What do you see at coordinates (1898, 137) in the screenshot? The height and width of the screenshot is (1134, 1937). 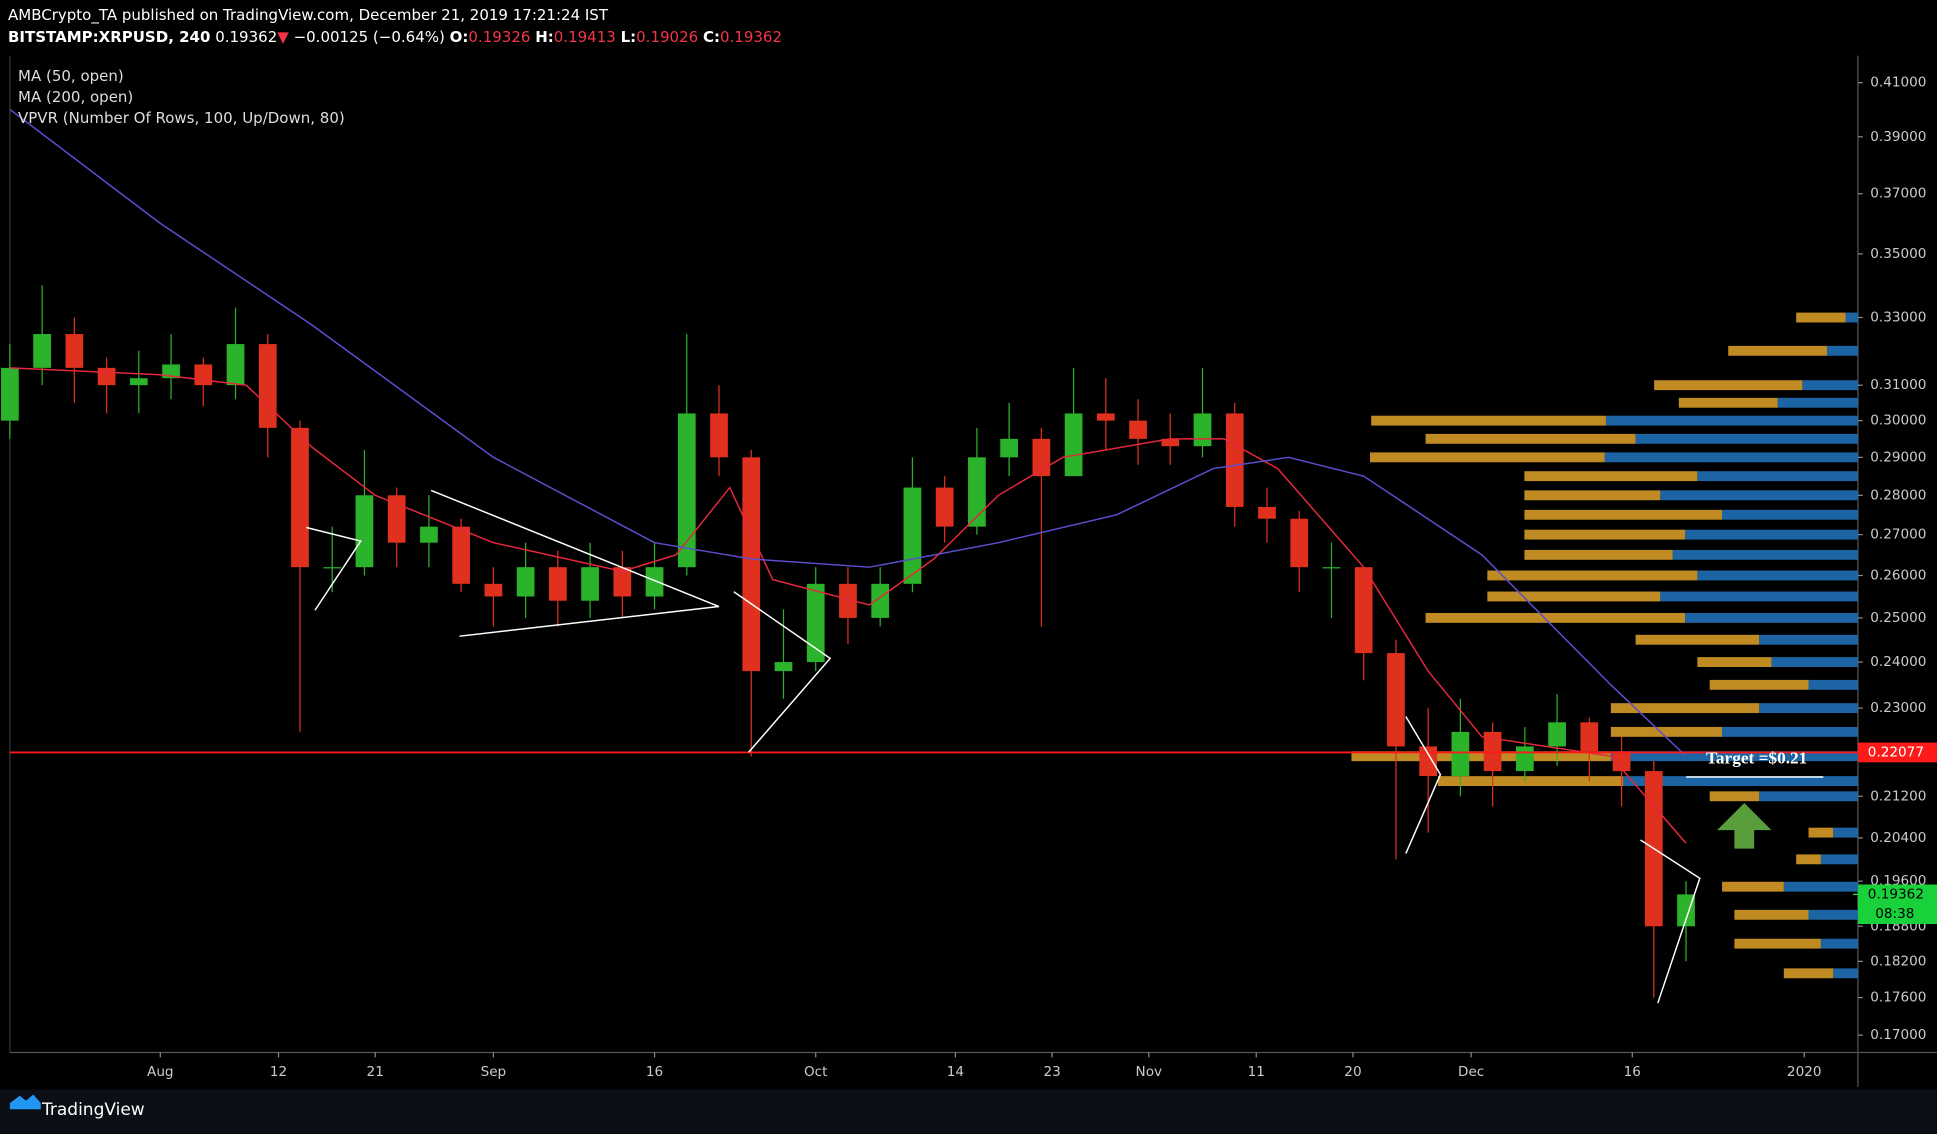 I see `y-tick-label: 0.39000` at bounding box center [1898, 137].